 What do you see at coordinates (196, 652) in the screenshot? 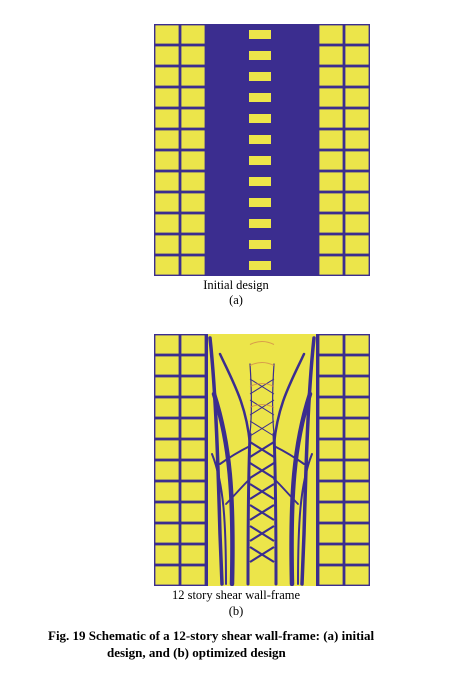
I see `figure-caption-line-2: design, and (b) optimized design` at bounding box center [196, 652].